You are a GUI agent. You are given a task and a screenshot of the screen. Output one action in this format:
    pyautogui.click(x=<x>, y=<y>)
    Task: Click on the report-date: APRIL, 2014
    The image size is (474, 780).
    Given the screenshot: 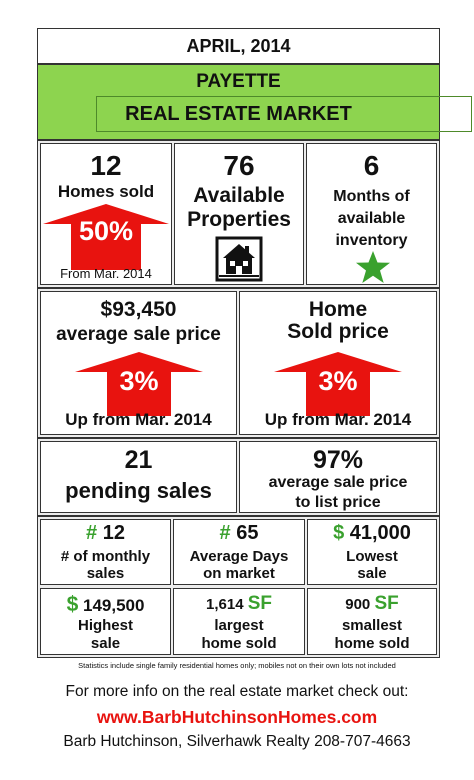 What is the action you would take?
    pyautogui.click(x=238, y=46)
    